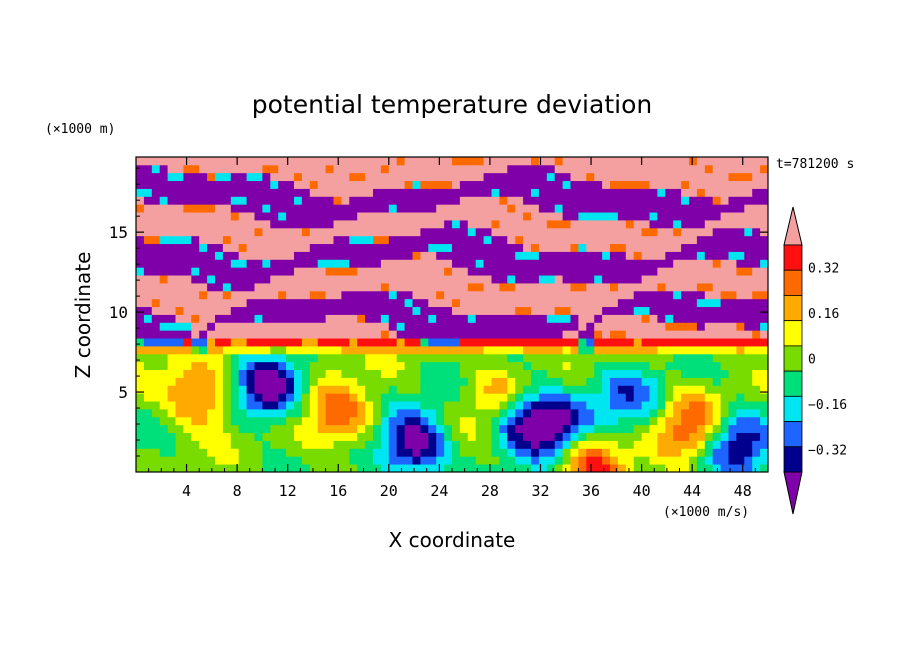  What do you see at coordinates (118, 232) in the screenshot?
I see `y-tick-label: 15` at bounding box center [118, 232].